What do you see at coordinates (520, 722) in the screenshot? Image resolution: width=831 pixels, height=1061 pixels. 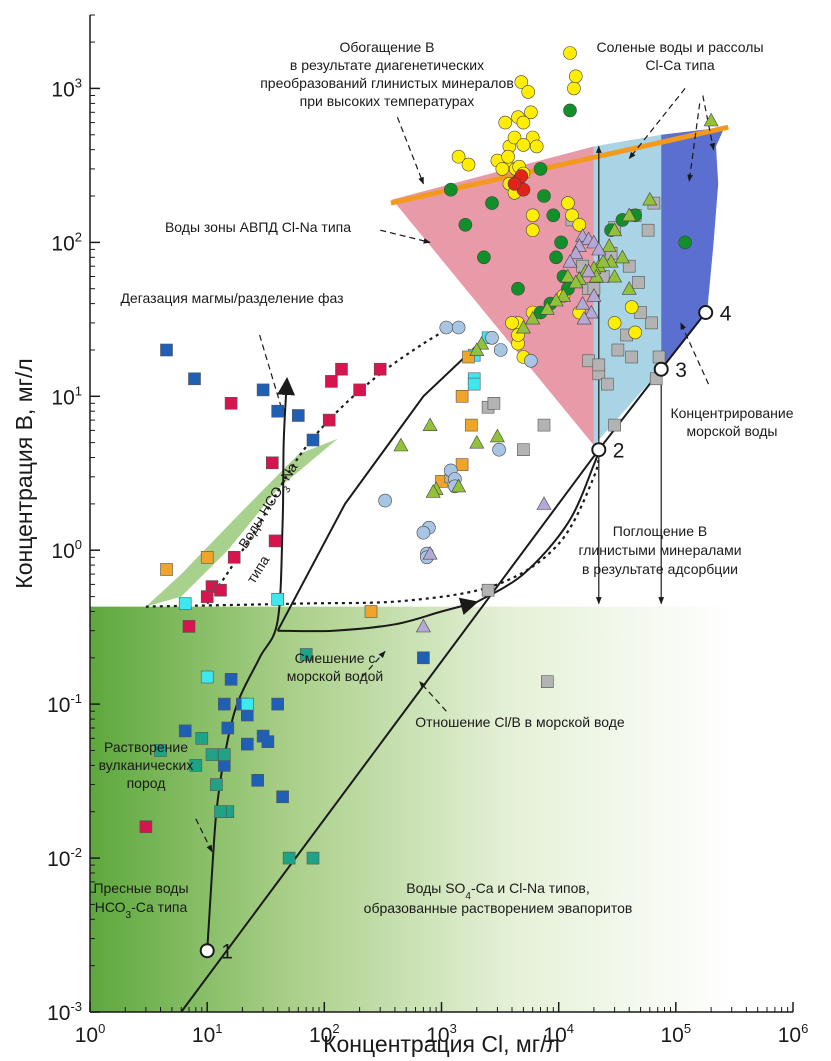 I see `annotation-ratio: Отношение Cl/B в морской воде` at bounding box center [520, 722].